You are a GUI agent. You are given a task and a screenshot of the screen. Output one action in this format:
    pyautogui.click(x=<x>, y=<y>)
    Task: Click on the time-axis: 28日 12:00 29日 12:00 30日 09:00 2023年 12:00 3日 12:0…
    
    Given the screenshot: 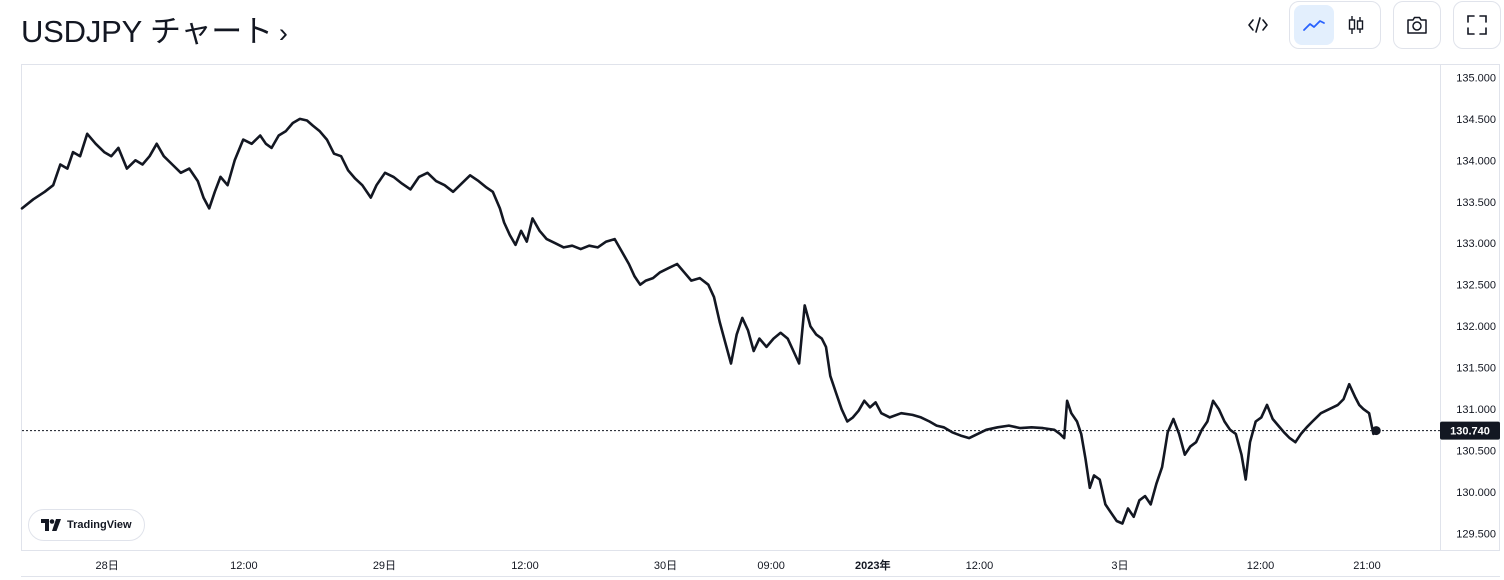 What is the action you would take?
    pyautogui.click(x=737, y=565)
    